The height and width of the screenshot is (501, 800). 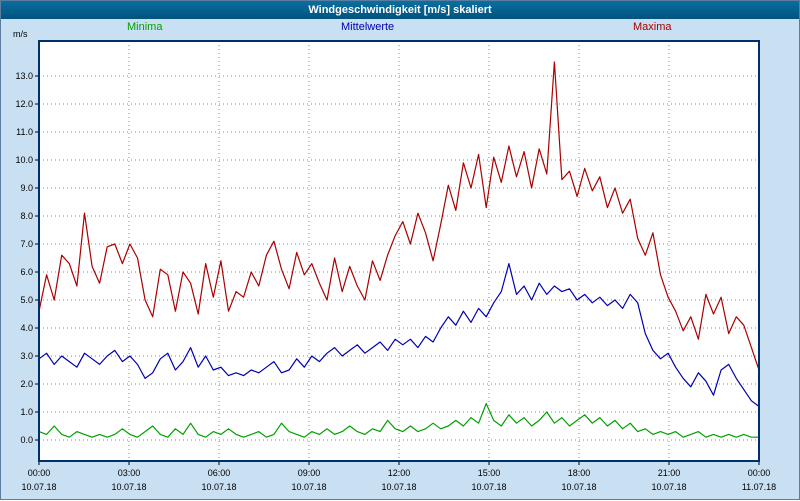 I want to click on x-tick-time-label: 15:00, so click(x=489, y=473).